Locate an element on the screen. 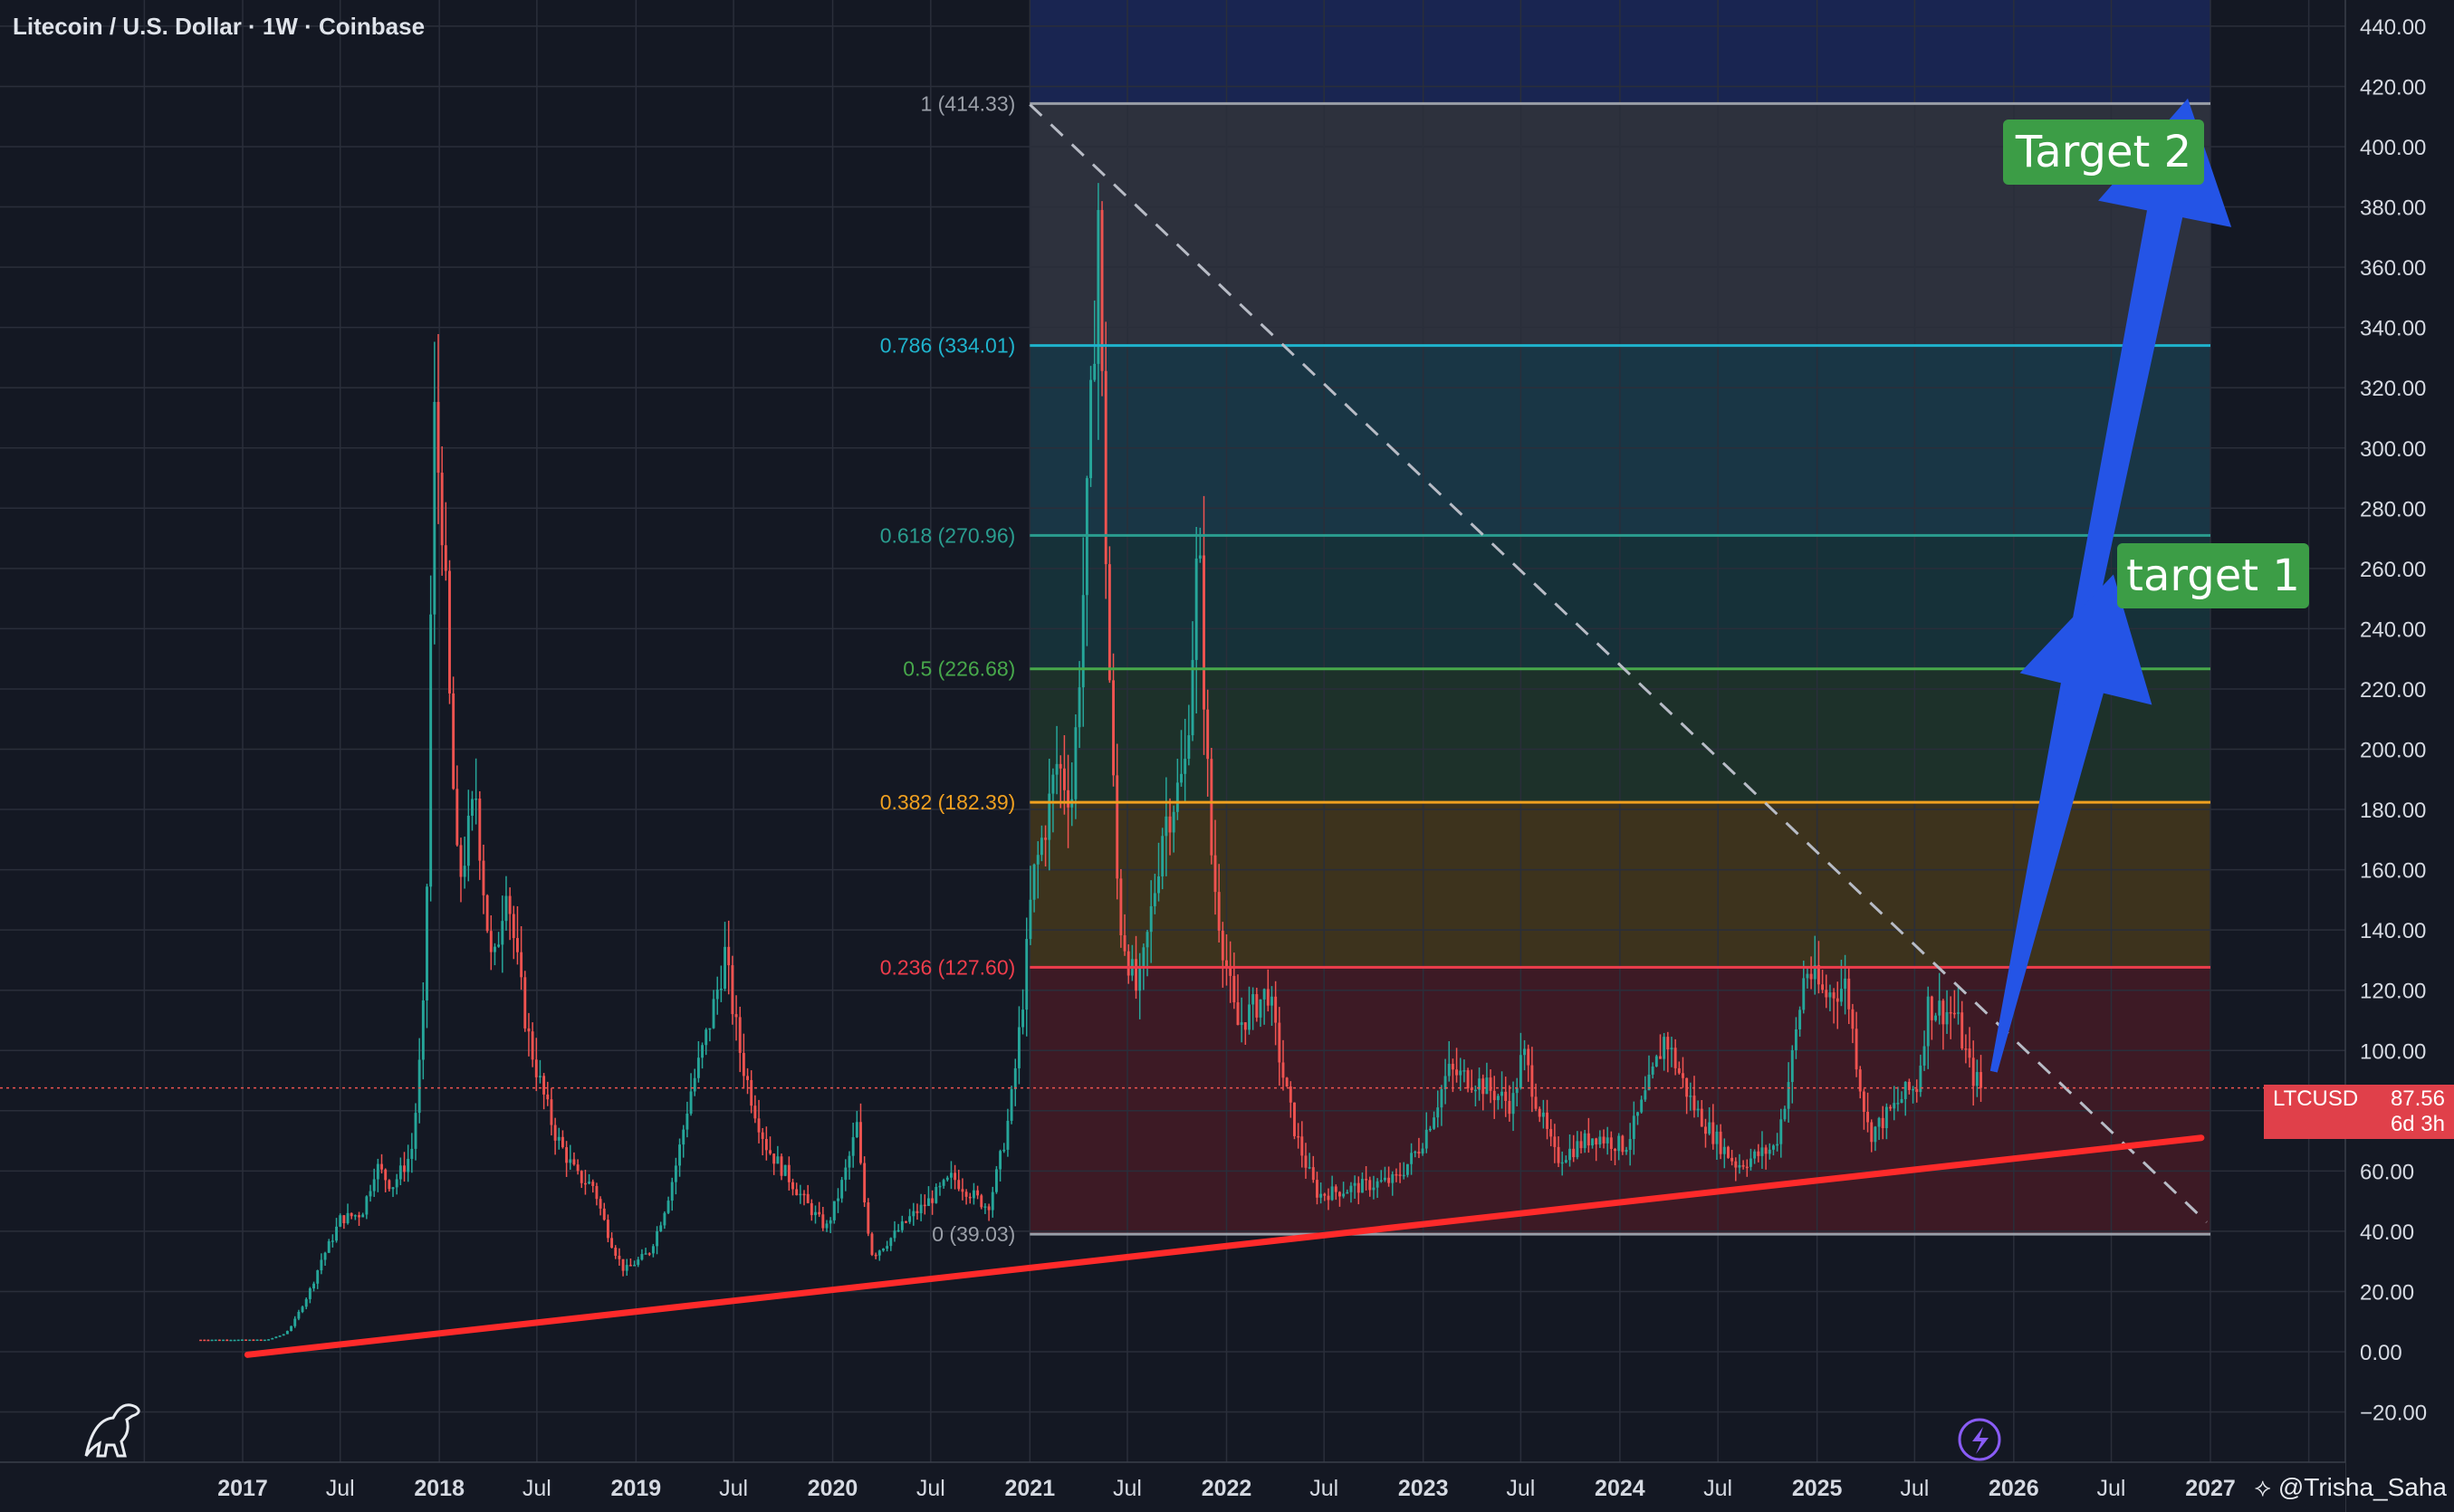 Image resolution: width=2454 pixels, height=1512 pixels. lightning-icon is located at coordinates (1979, 1439).